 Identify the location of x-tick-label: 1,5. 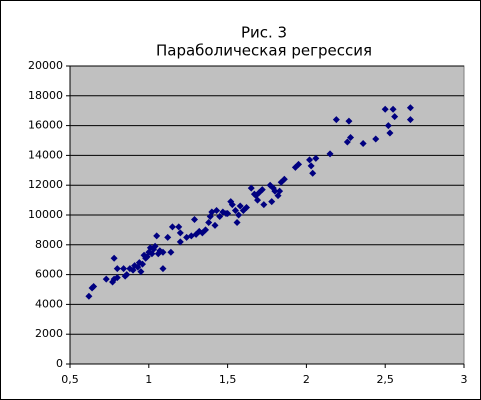
(228, 379).